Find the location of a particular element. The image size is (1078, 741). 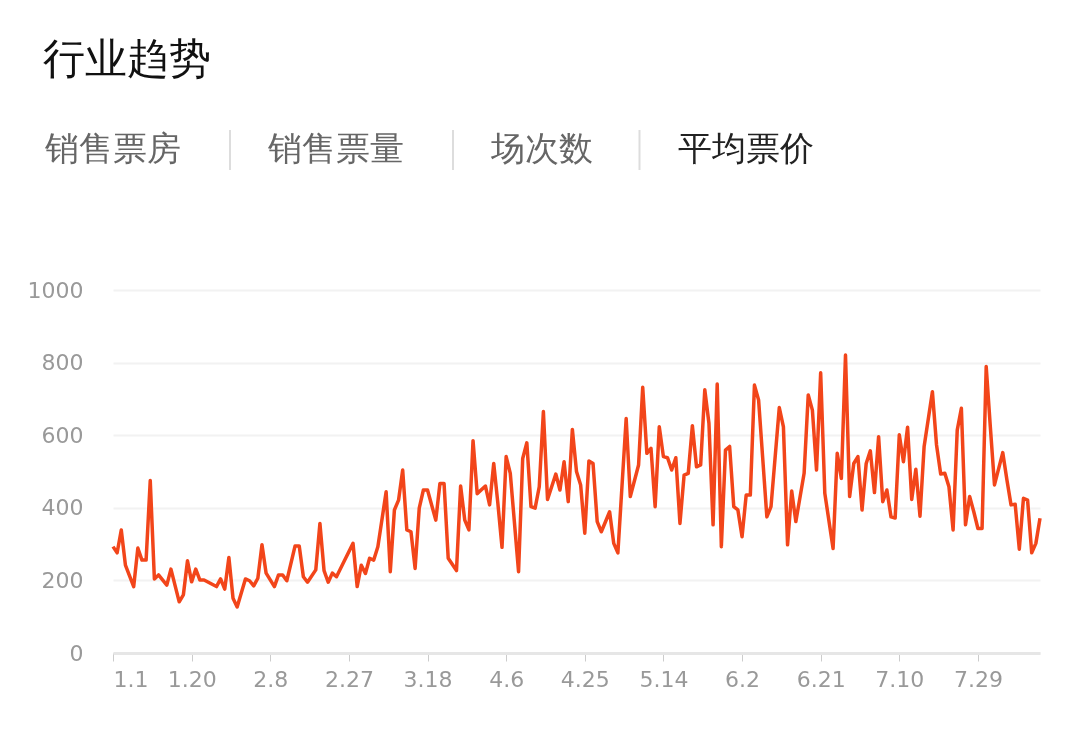

y-tick-label: 400 is located at coordinates (62, 508).